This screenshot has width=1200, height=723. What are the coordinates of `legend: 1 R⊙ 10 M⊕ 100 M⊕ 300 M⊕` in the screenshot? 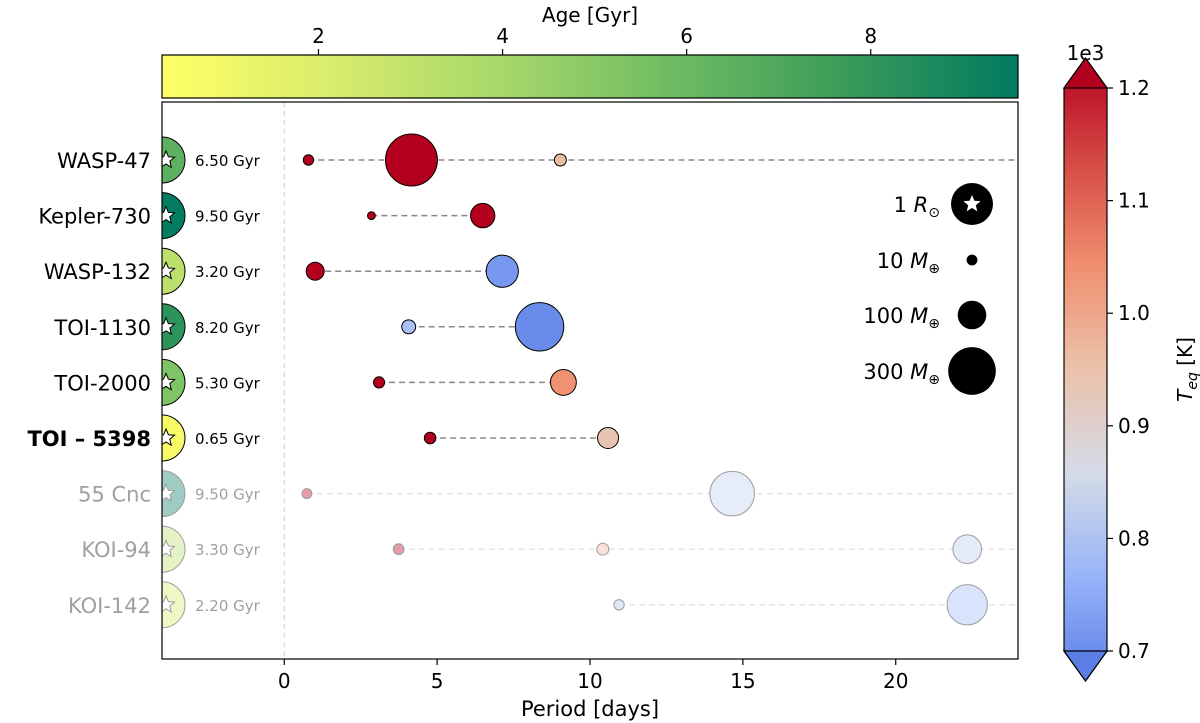 It's located at (929, 289).